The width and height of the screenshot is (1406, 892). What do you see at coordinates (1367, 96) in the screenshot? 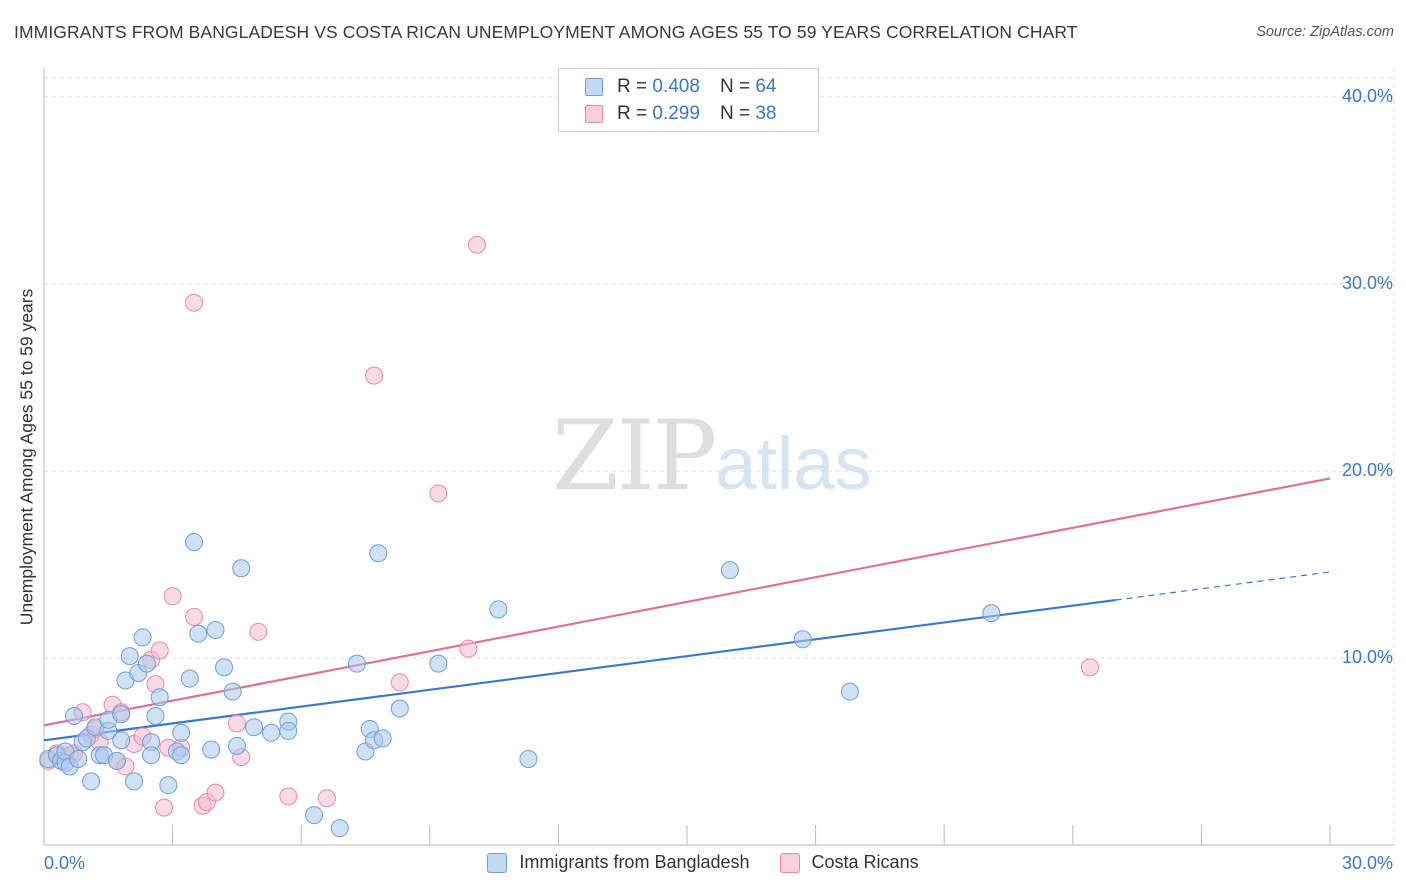
I see `y-tick-label: 40.0%` at bounding box center [1367, 96].